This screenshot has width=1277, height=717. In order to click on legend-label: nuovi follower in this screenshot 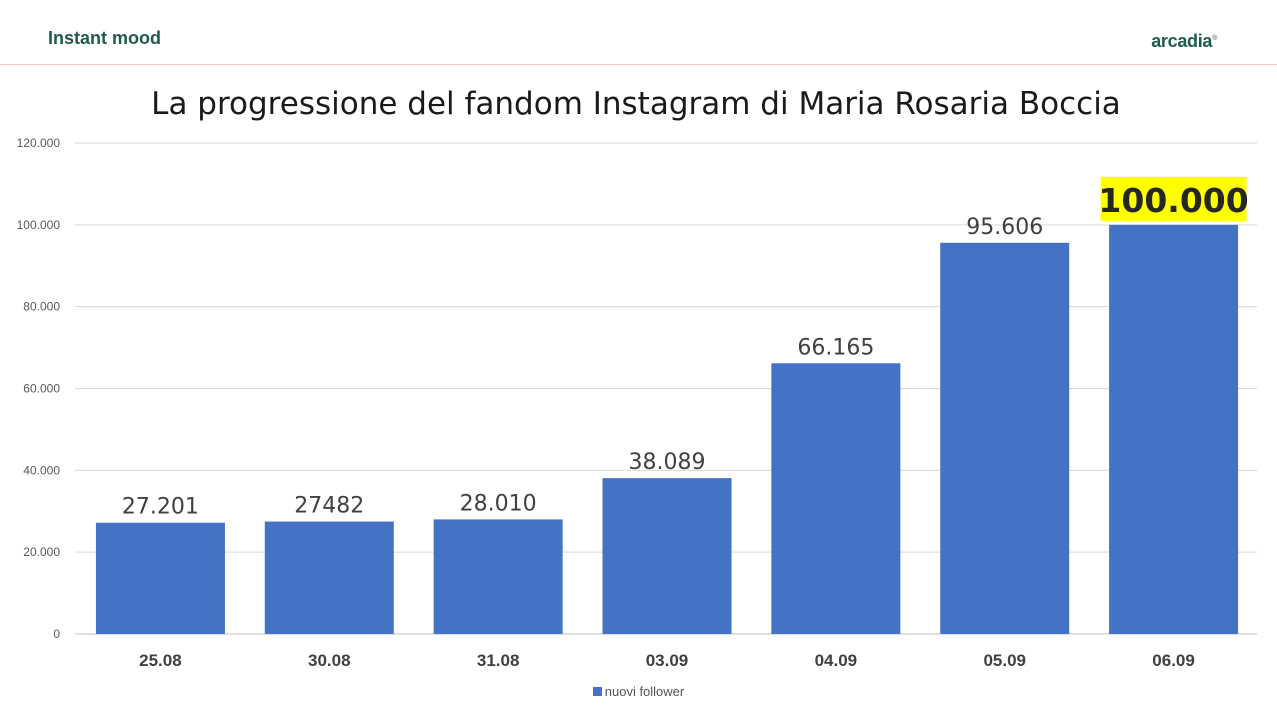, I will do `click(644, 691)`.